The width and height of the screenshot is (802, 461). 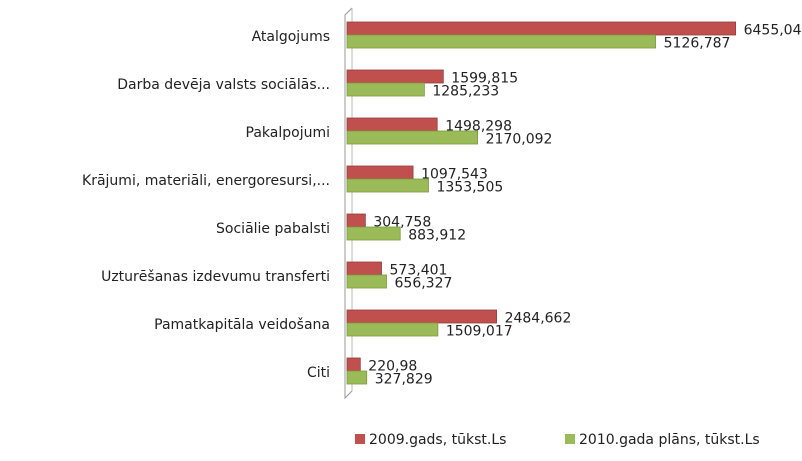 I want to click on axis-line, so click(x=348, y=203).